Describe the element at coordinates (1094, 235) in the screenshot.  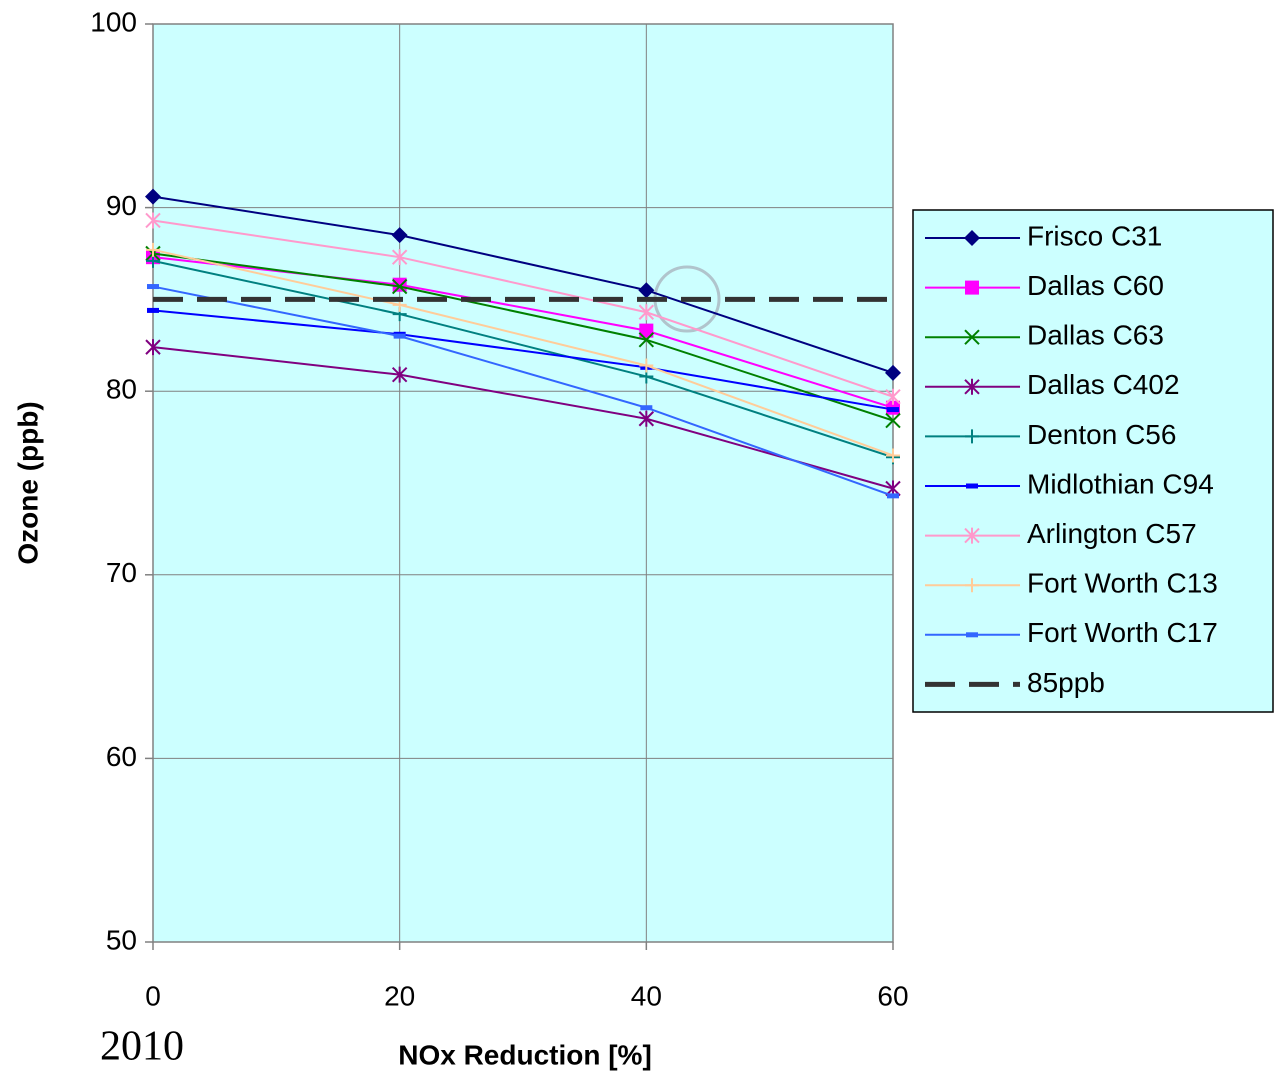
I see `legend-label: Frisco C31` at that location.